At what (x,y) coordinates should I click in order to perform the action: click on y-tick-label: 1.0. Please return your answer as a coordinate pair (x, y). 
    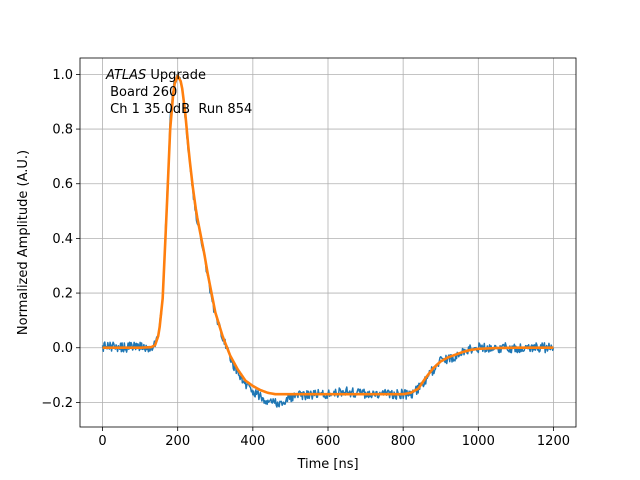
    Looking at the image, I should click on (62, 75).